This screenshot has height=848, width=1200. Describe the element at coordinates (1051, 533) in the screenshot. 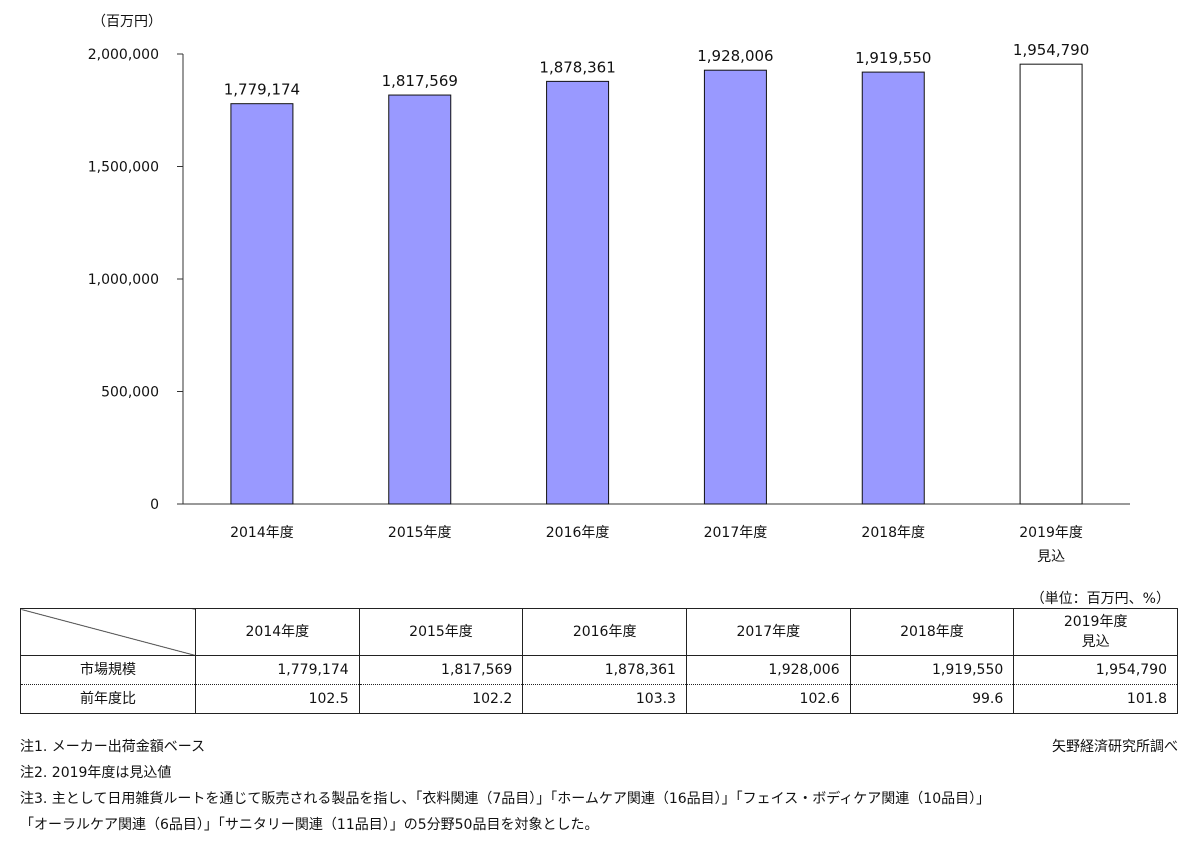

I see `x-tick-label: 2019年度` at that location.